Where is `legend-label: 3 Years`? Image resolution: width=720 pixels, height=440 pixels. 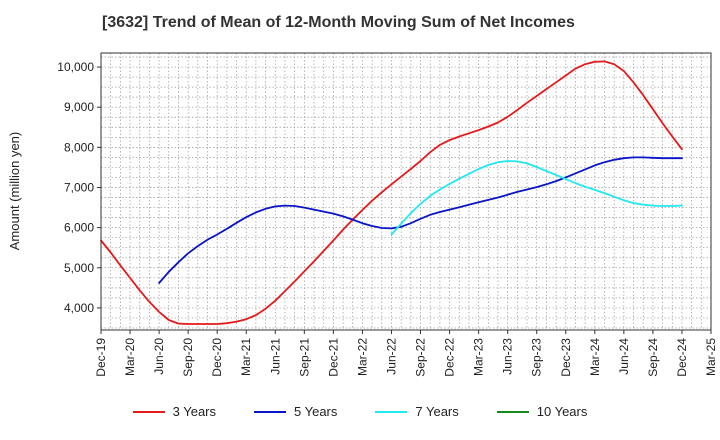 legend-label: 3 Years is located at coordinates (194, 411).